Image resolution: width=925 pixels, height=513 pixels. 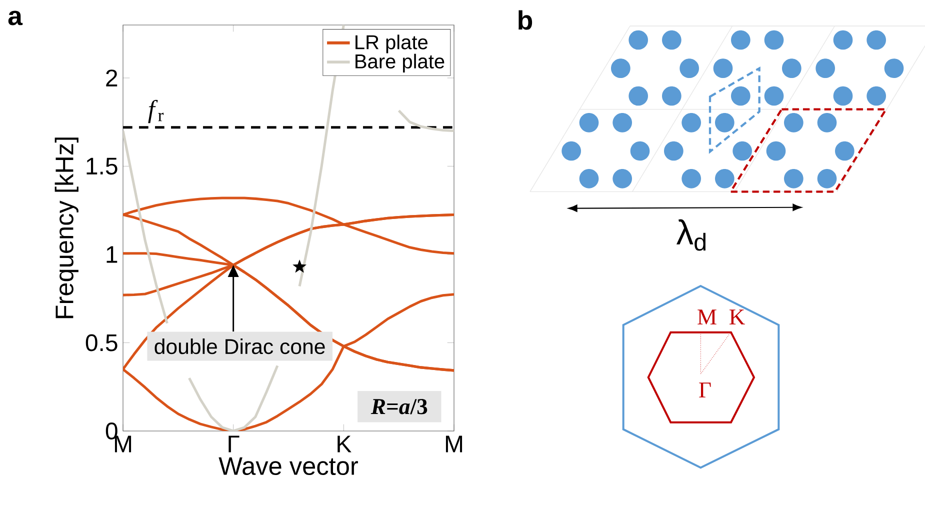 I want to click on y-axis-title: Frequency [kHz], so click(x=66, y=228).